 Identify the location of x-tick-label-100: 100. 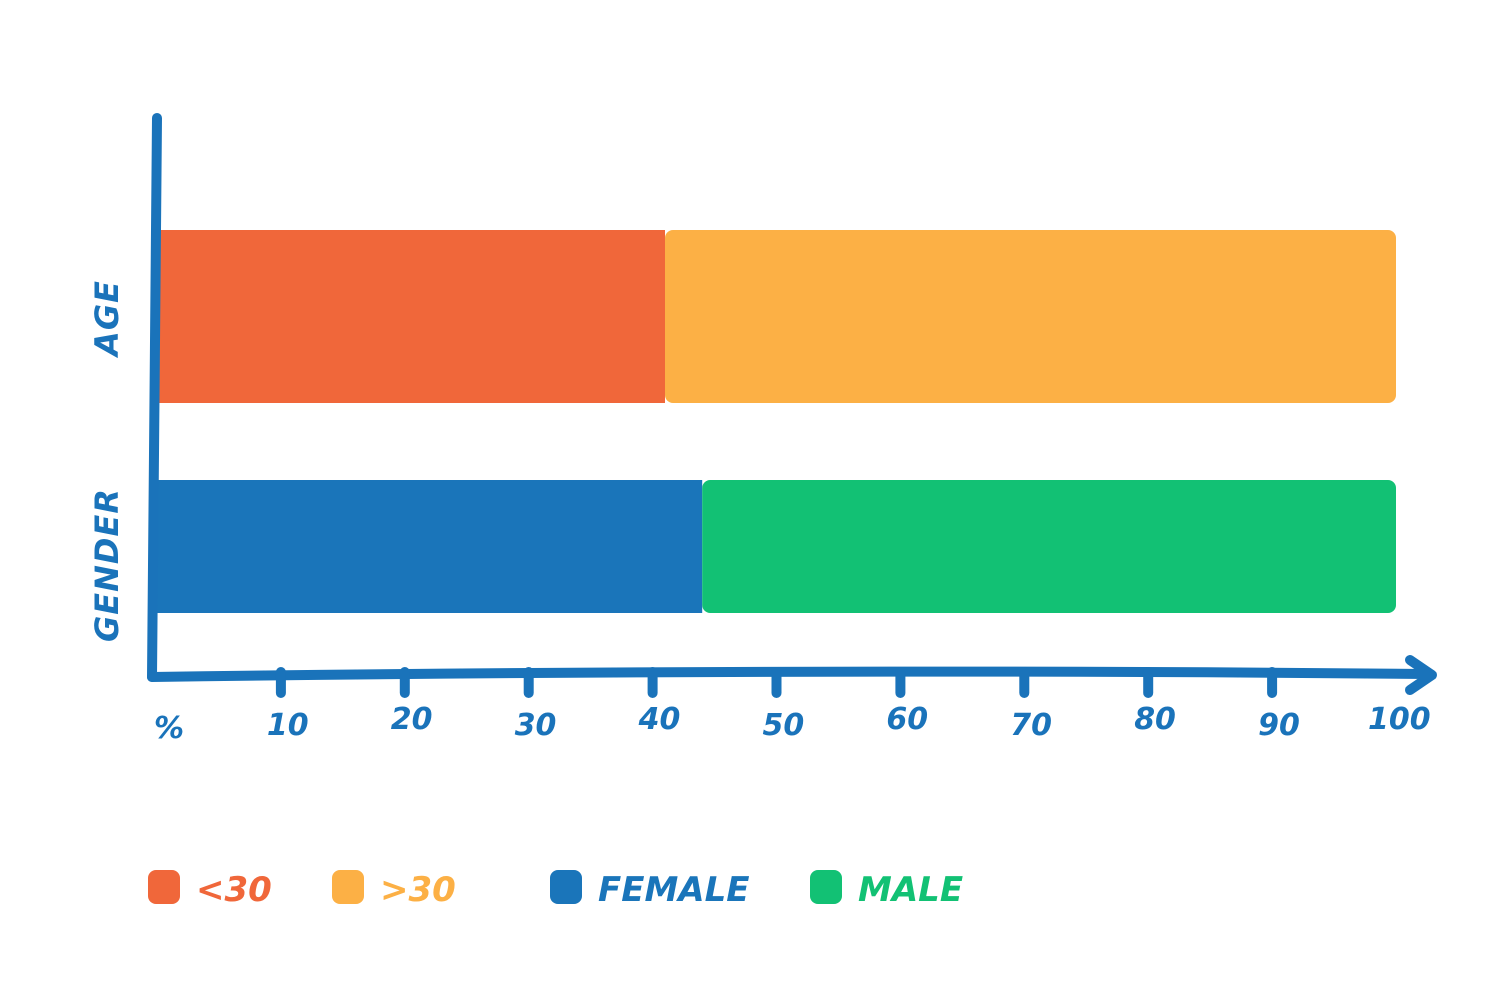
(1399, 719).